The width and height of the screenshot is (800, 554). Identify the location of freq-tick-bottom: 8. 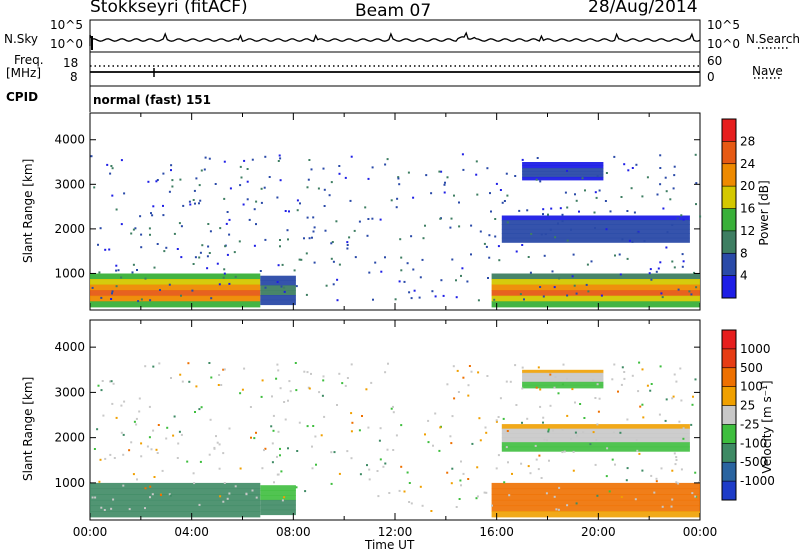
(74, 77).